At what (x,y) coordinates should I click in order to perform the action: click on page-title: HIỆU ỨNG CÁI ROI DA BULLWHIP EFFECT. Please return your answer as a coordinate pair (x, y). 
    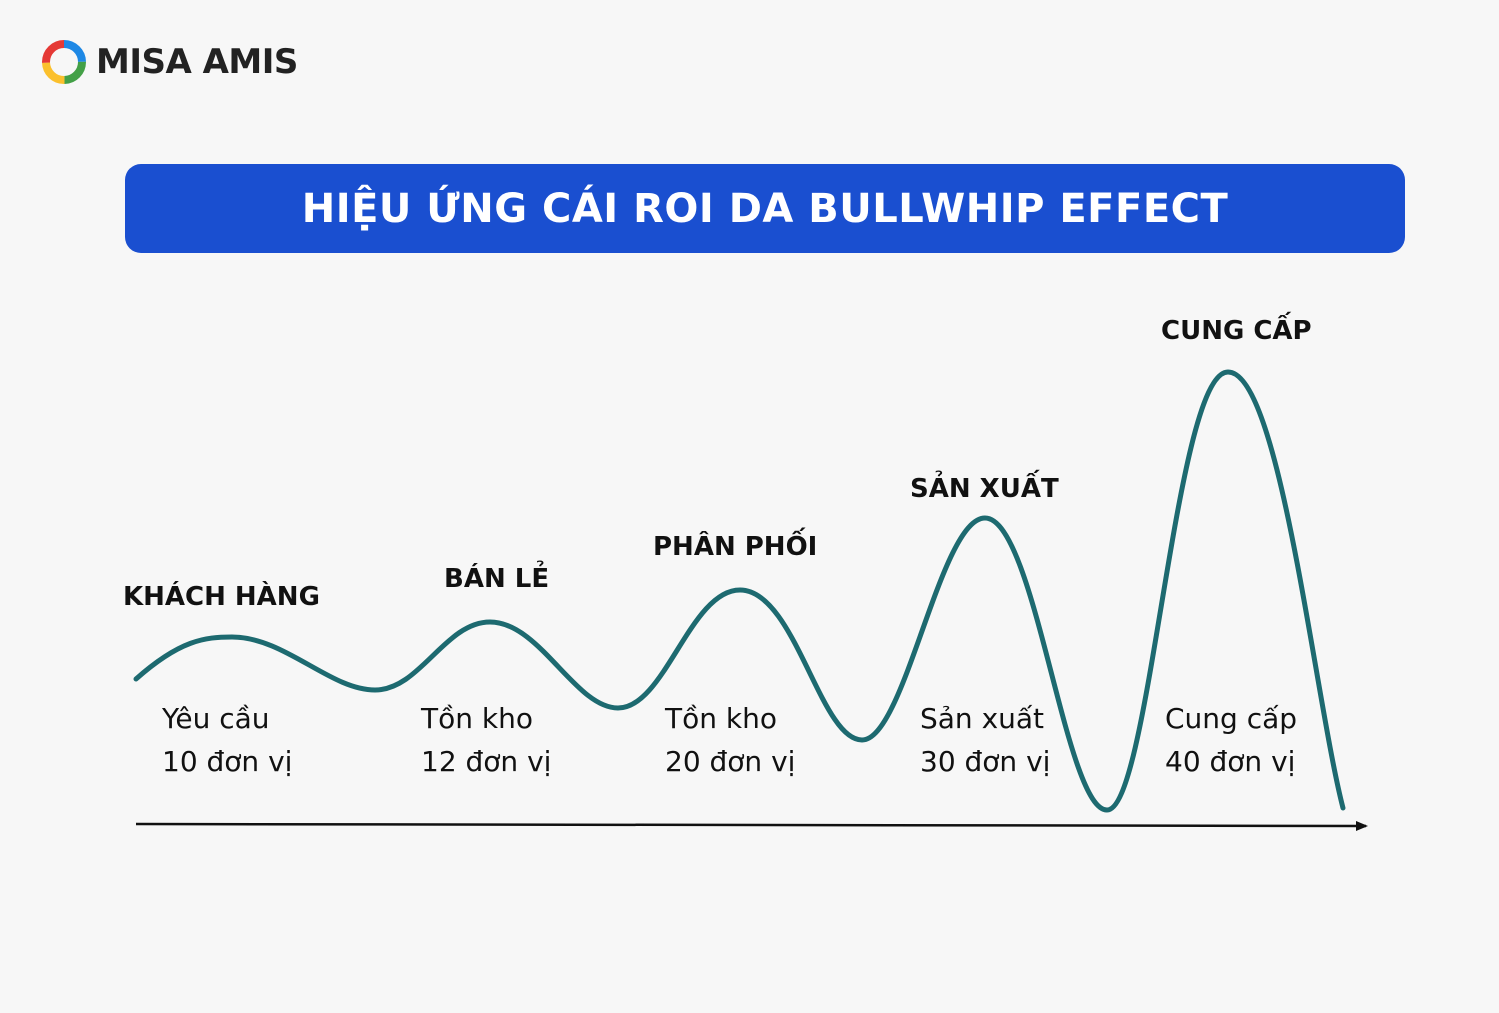
    Looking at the image, I should click on (765, 208).